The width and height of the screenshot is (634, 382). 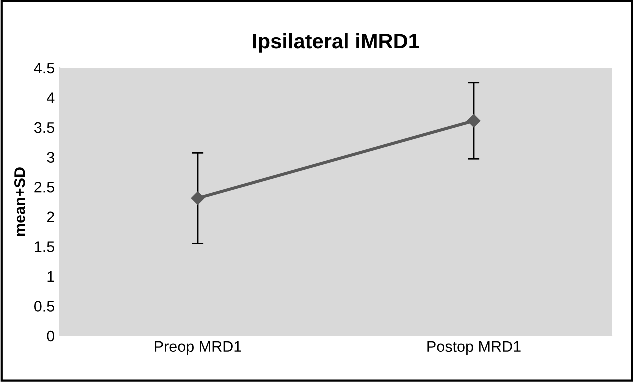 What do you see at coordinates (44, 187) in the screenshot?
I see `y-tick-label: 2.5` at bounding box center [44, 187].